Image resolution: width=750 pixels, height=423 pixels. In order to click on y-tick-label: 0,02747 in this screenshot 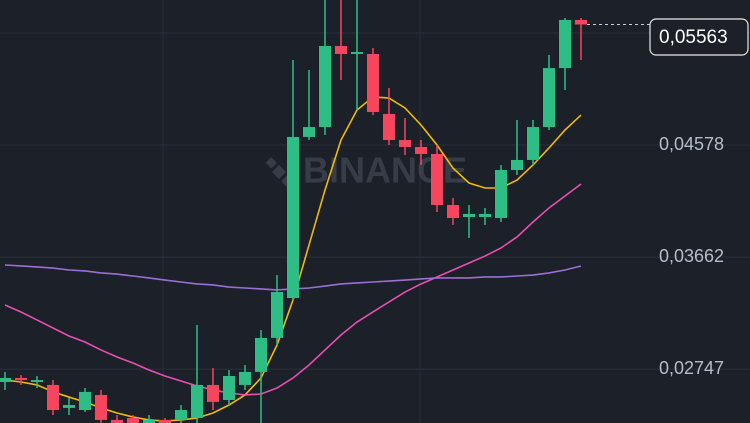, I will do `click(691, 368)`.